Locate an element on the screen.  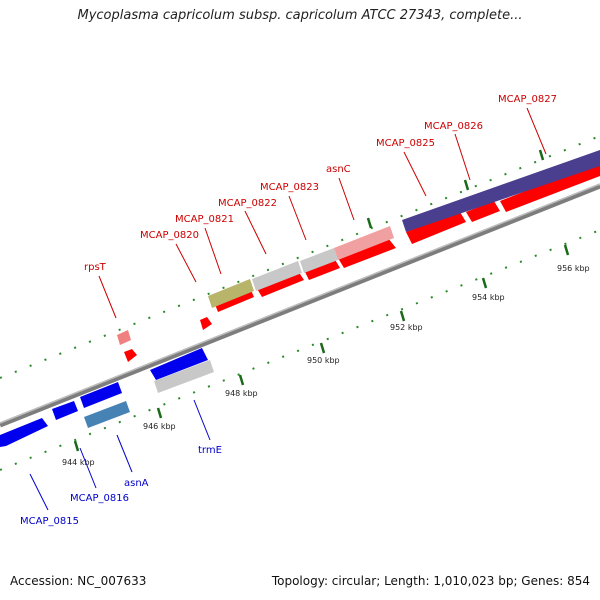
label-rpsT: rpsT is located at coordinates (95, 267).